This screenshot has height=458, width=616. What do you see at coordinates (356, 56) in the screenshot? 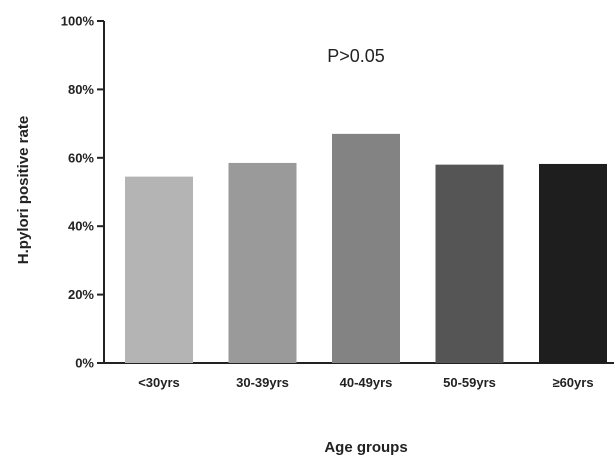
I see `p-value-annotation: P>0.05` at bounding box center [356, 56].